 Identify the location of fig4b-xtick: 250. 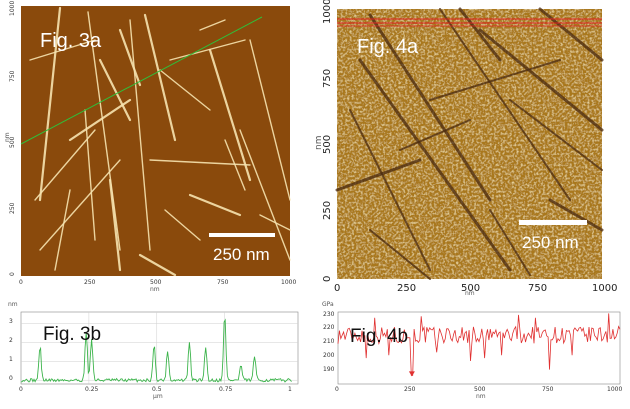
(410, 389).